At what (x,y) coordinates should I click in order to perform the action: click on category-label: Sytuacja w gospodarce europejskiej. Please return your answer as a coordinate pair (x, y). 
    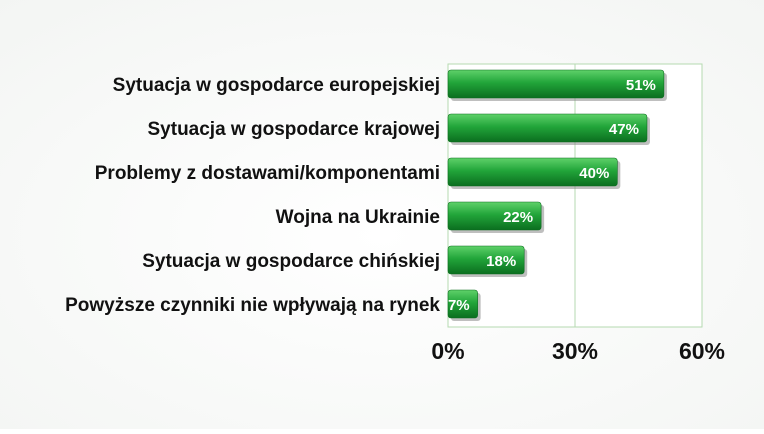
    Looking at the image, I should click on (276, 85).